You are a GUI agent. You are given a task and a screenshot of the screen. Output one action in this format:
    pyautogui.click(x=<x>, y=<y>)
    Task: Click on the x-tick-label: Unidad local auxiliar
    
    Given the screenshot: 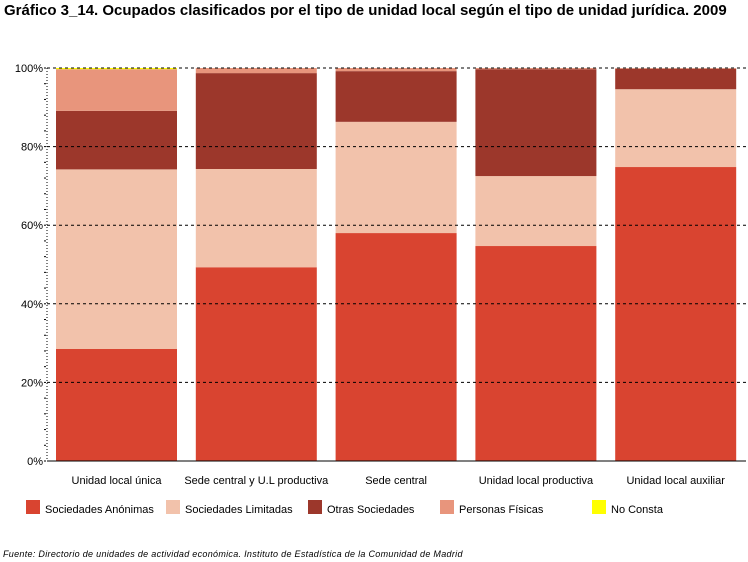 What is the action you would take?
    pyautogui.click(x=675, y=481)
    